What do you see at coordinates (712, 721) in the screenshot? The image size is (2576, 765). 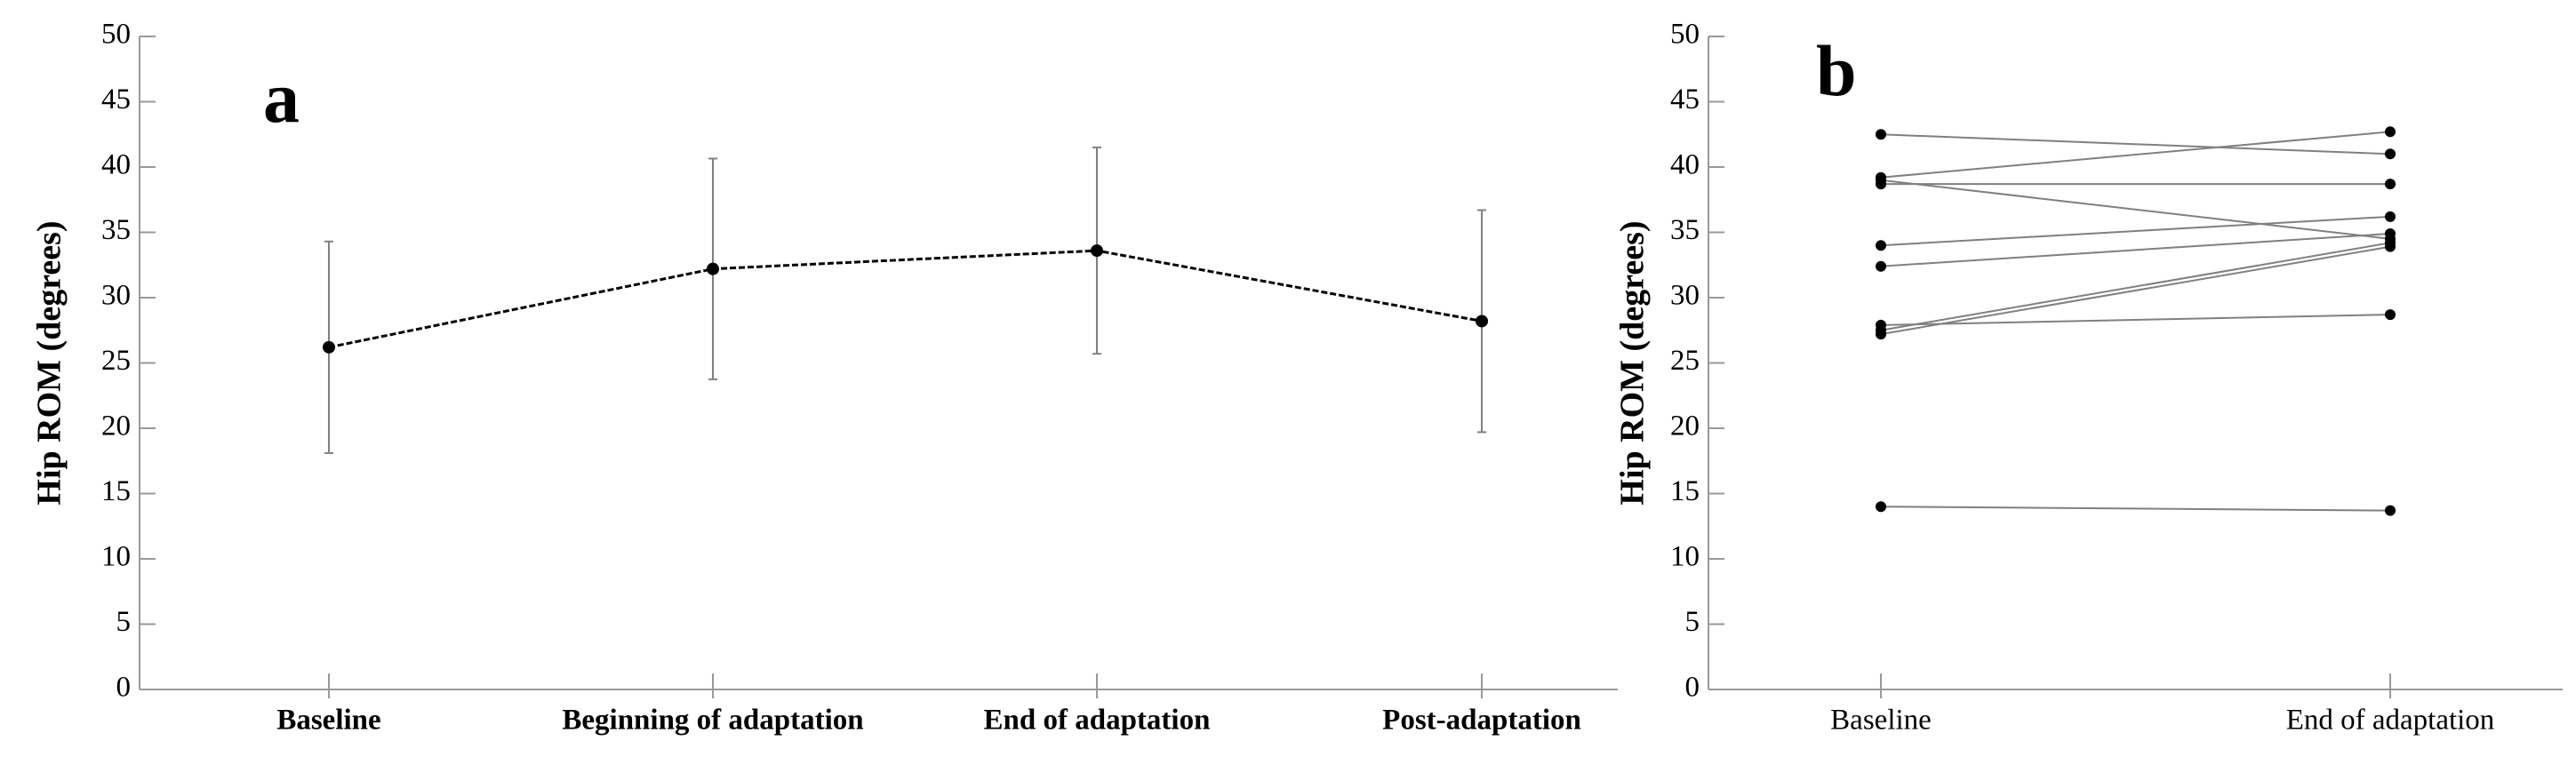 I see `x-tick-label: Beginning of adaptation` at bounding box center [712, 721].